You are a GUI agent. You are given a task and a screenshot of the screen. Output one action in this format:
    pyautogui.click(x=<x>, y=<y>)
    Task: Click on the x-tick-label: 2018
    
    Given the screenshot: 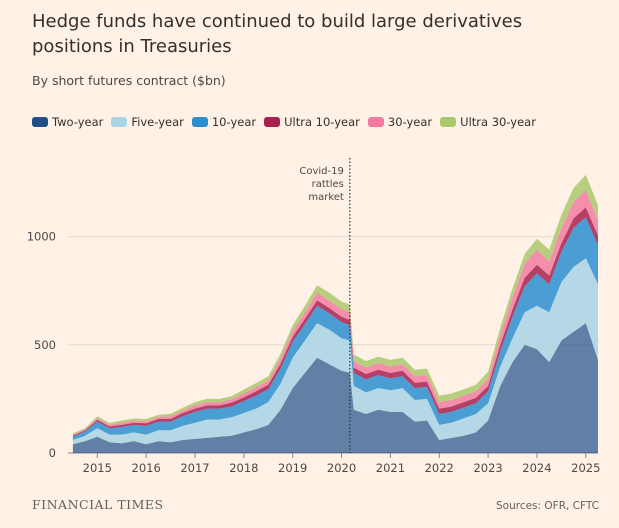 What is the action you would take?
    pyautogui.click(x=243, y=468)
    